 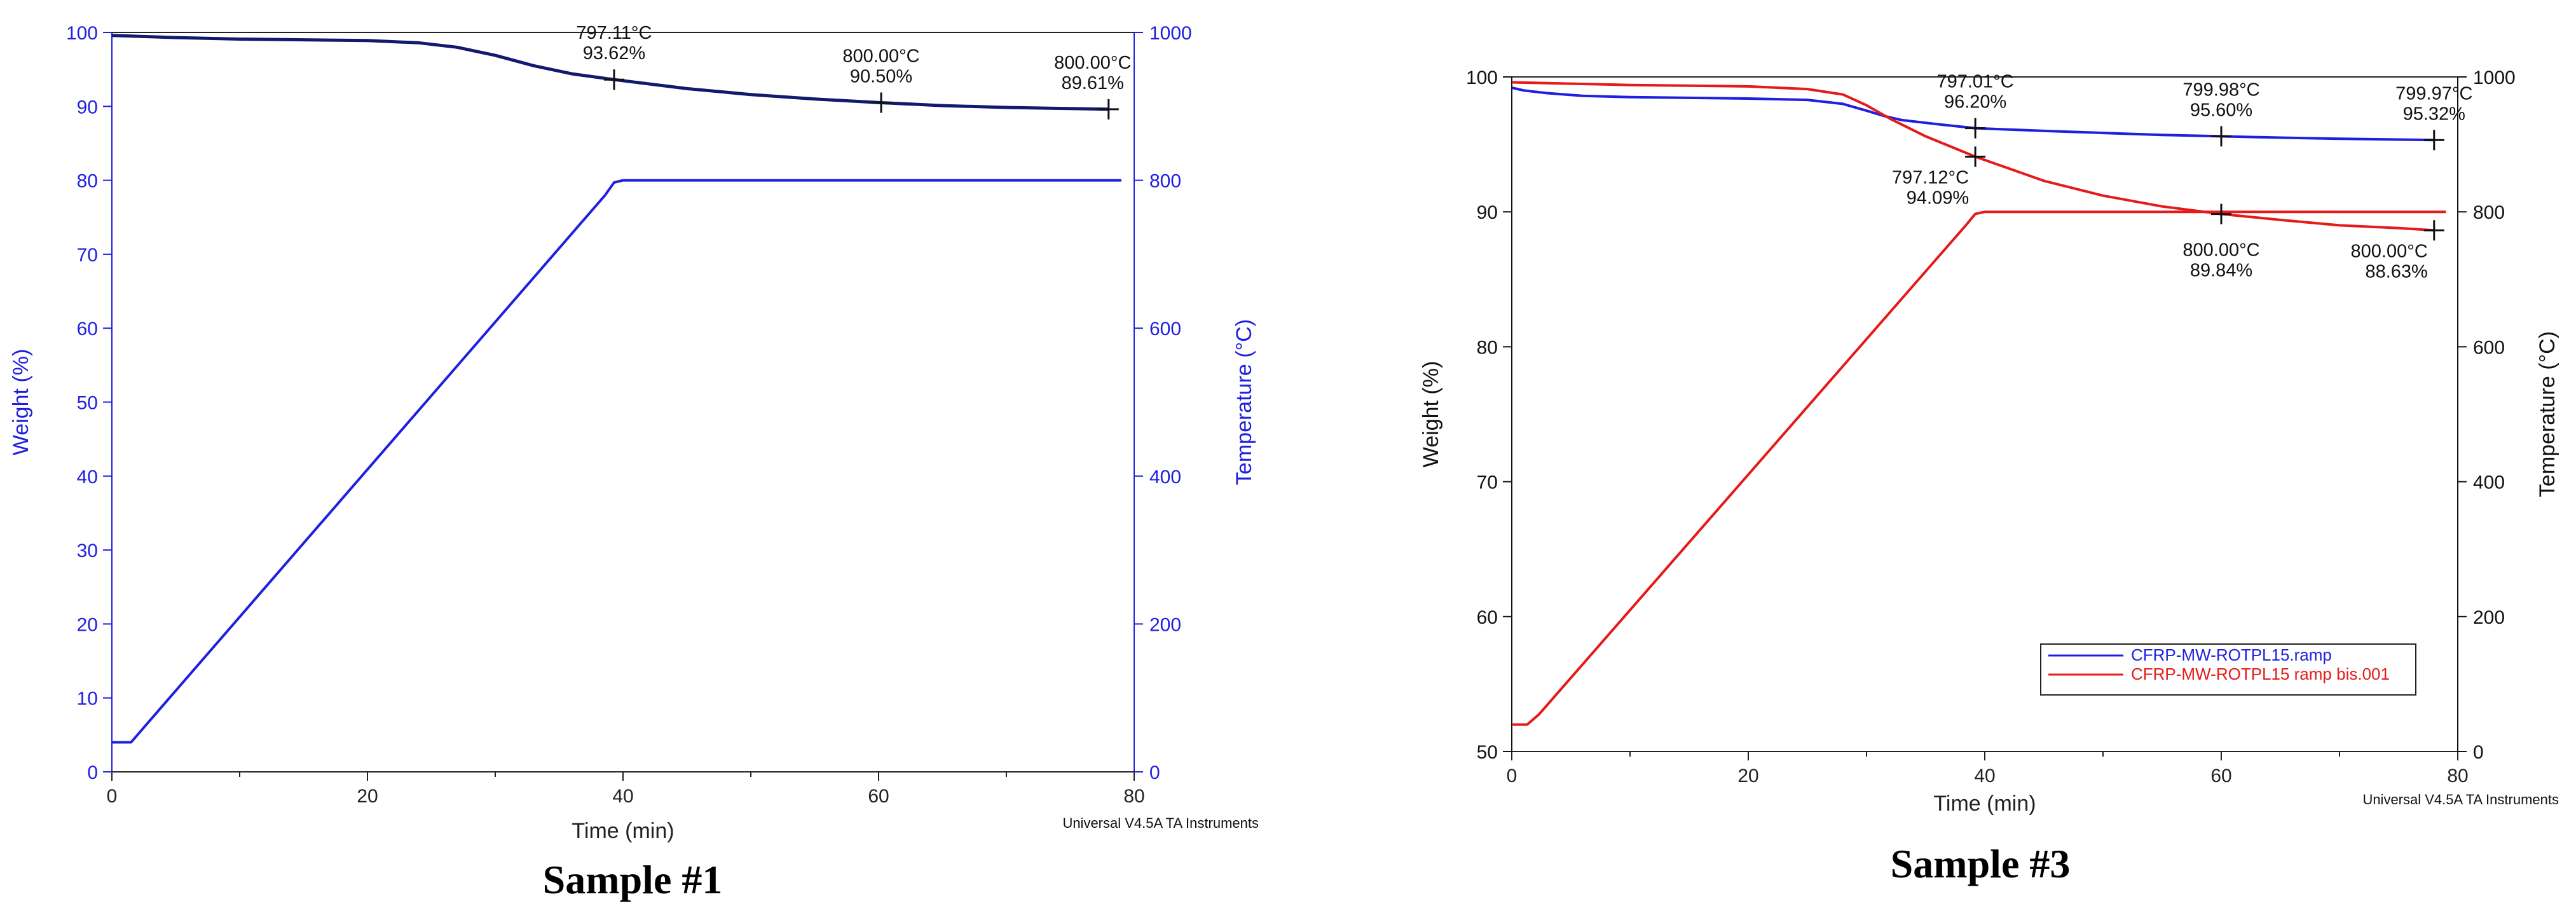 I want to click on annotation-label: 799.97°C, so click(x=2433, y=94).